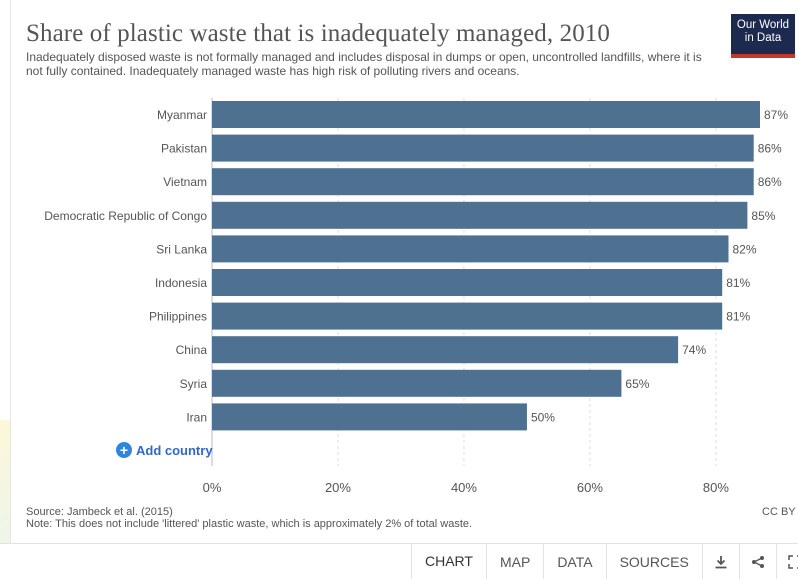 This screenshot has width=798, height=579. Describe the element at coordinates (338, 487) in the screenshot. I see `x-tick-label: 20%` at that location.